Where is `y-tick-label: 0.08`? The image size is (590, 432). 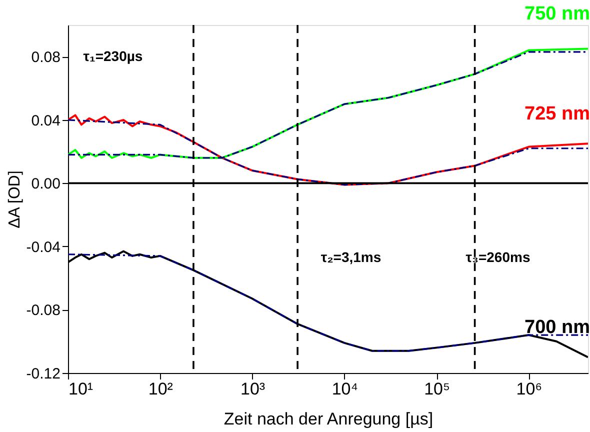 y-tick-label: 0.08 is located at coordinates (45, 57).